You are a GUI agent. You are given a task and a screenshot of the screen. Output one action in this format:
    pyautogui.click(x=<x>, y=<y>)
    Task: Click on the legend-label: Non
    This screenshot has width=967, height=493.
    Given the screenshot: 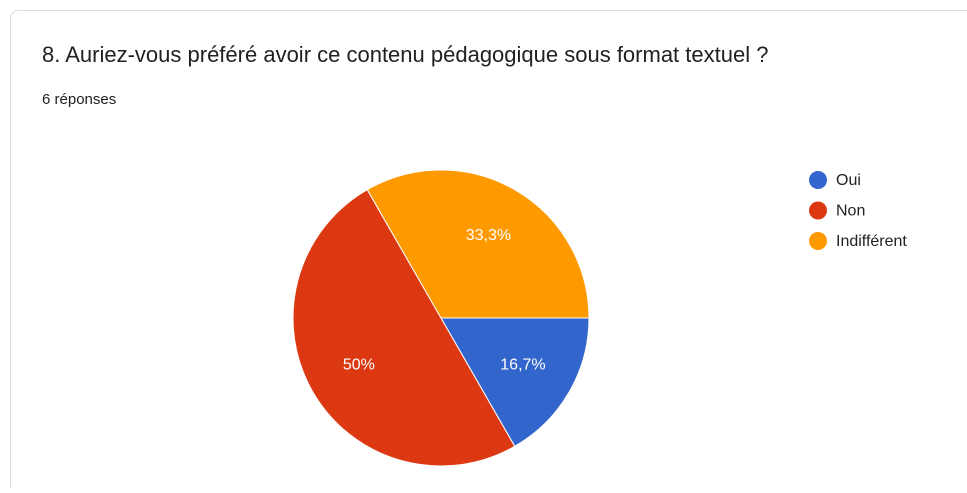 What is the action you would take?
    pyautogui.click(x=850, y=211)
    